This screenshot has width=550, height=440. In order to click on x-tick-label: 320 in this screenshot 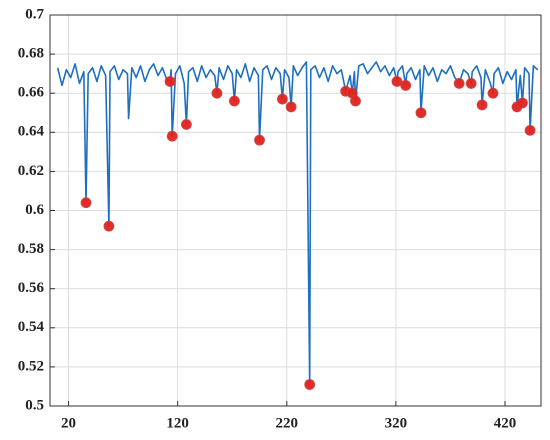, I will do `click(396, 423)`.